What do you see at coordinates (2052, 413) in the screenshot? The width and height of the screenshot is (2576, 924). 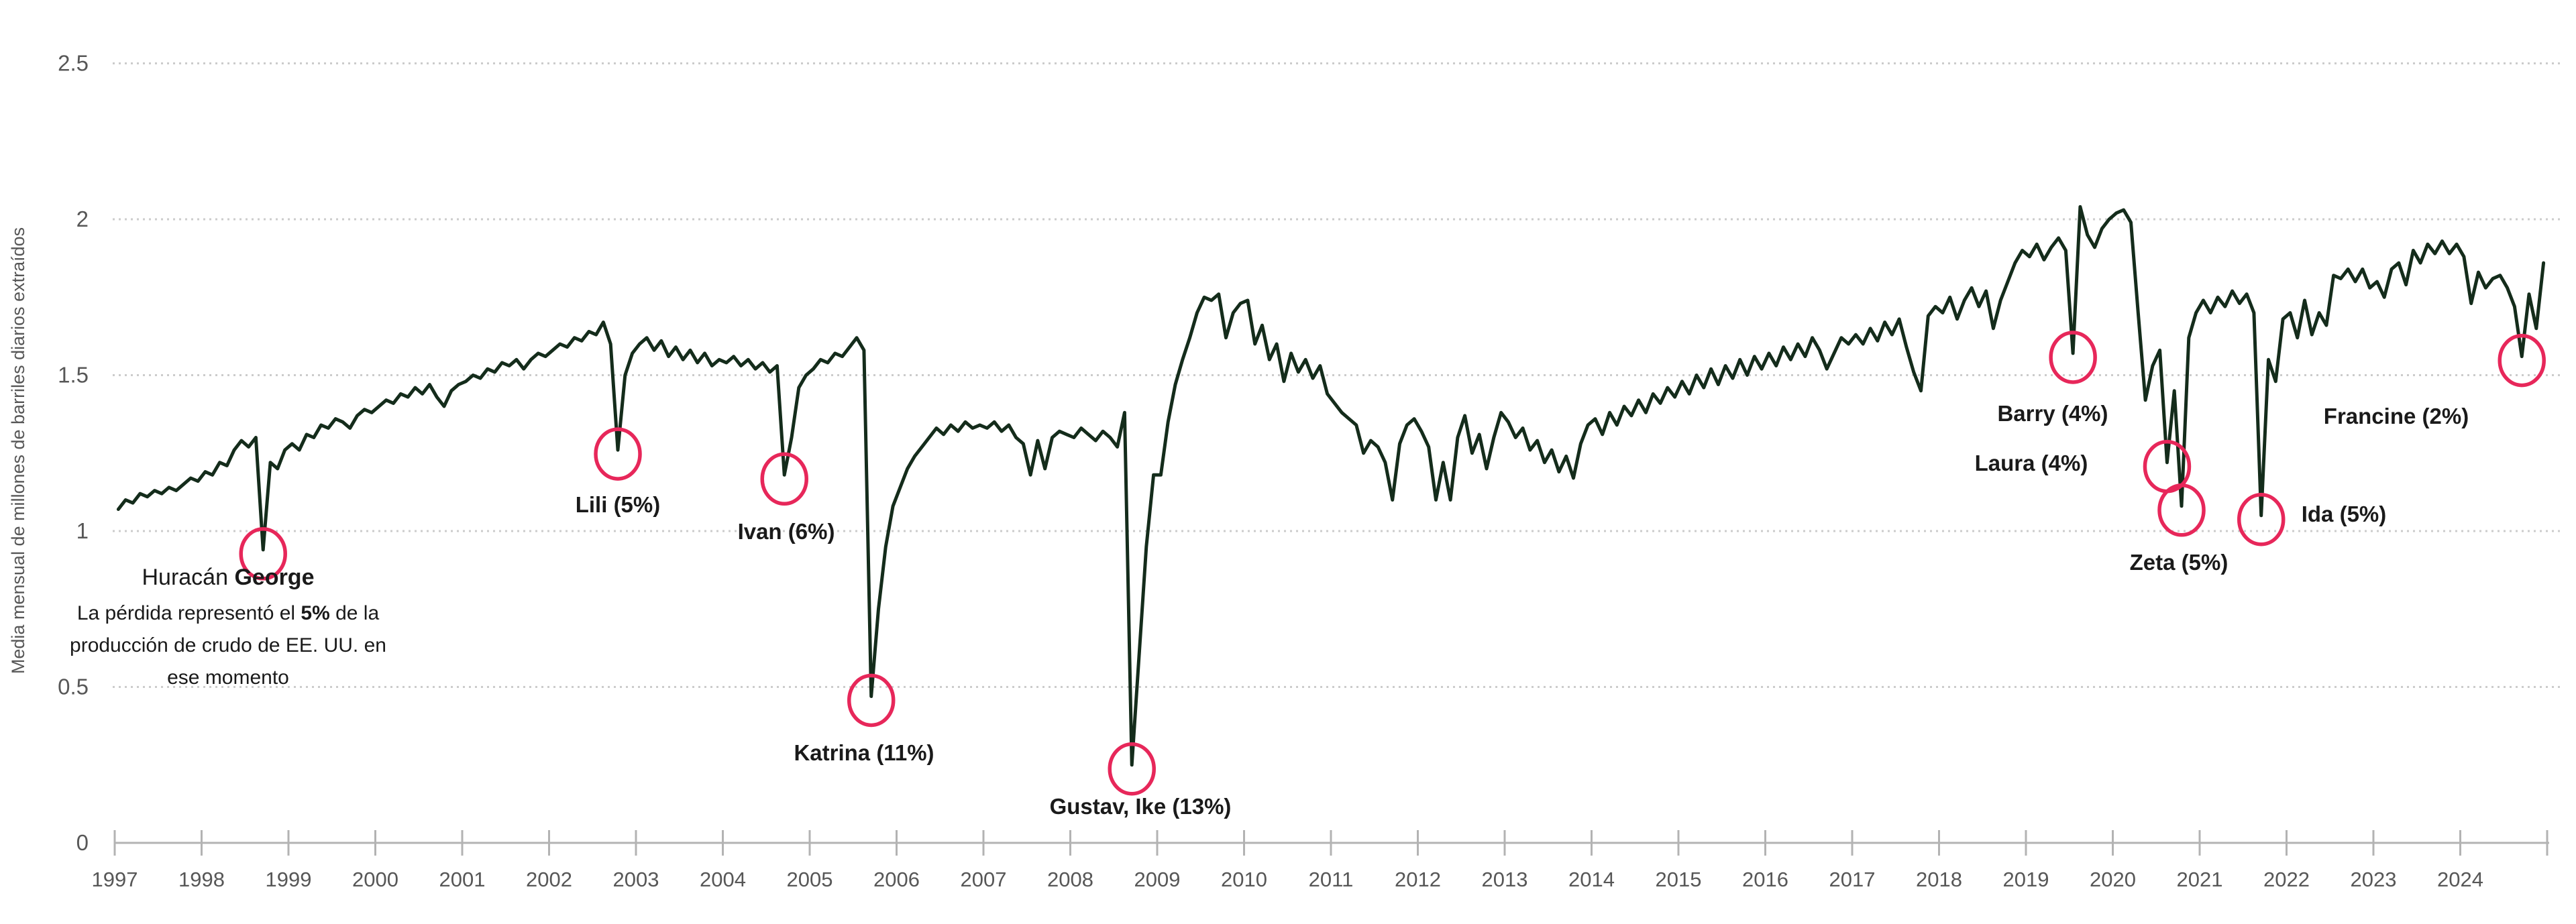 I see `hurricane-label-barry: Barry (4%)` at bounding box center [2052, 413].